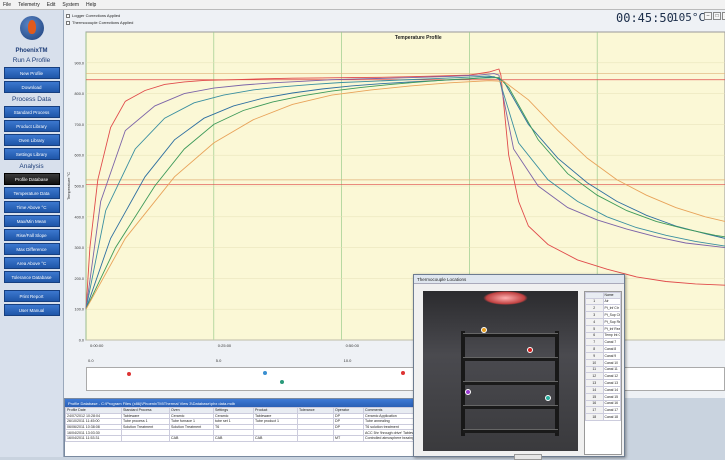  I want to click on thermocouple-row: 3 Pt_Sup Ctr, so click(603, 315).